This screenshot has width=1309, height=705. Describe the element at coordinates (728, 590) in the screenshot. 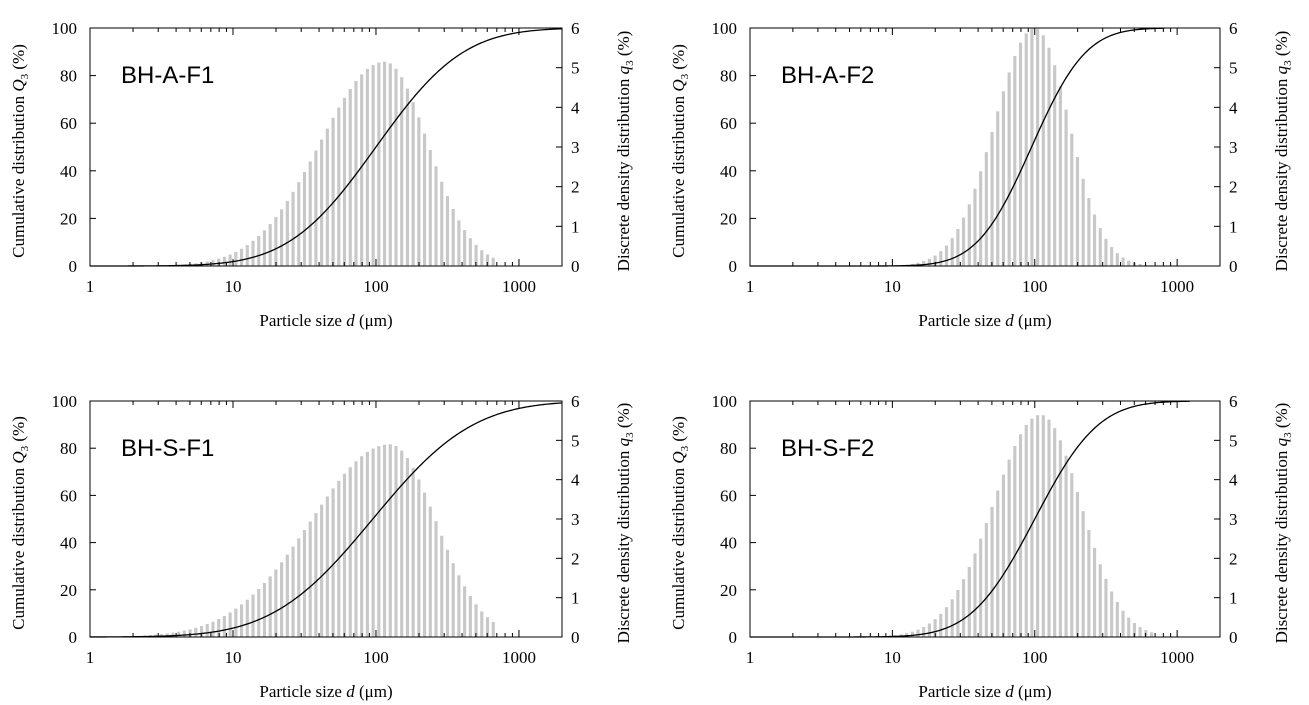

I see `y-tick-label-left: 20` at that location.